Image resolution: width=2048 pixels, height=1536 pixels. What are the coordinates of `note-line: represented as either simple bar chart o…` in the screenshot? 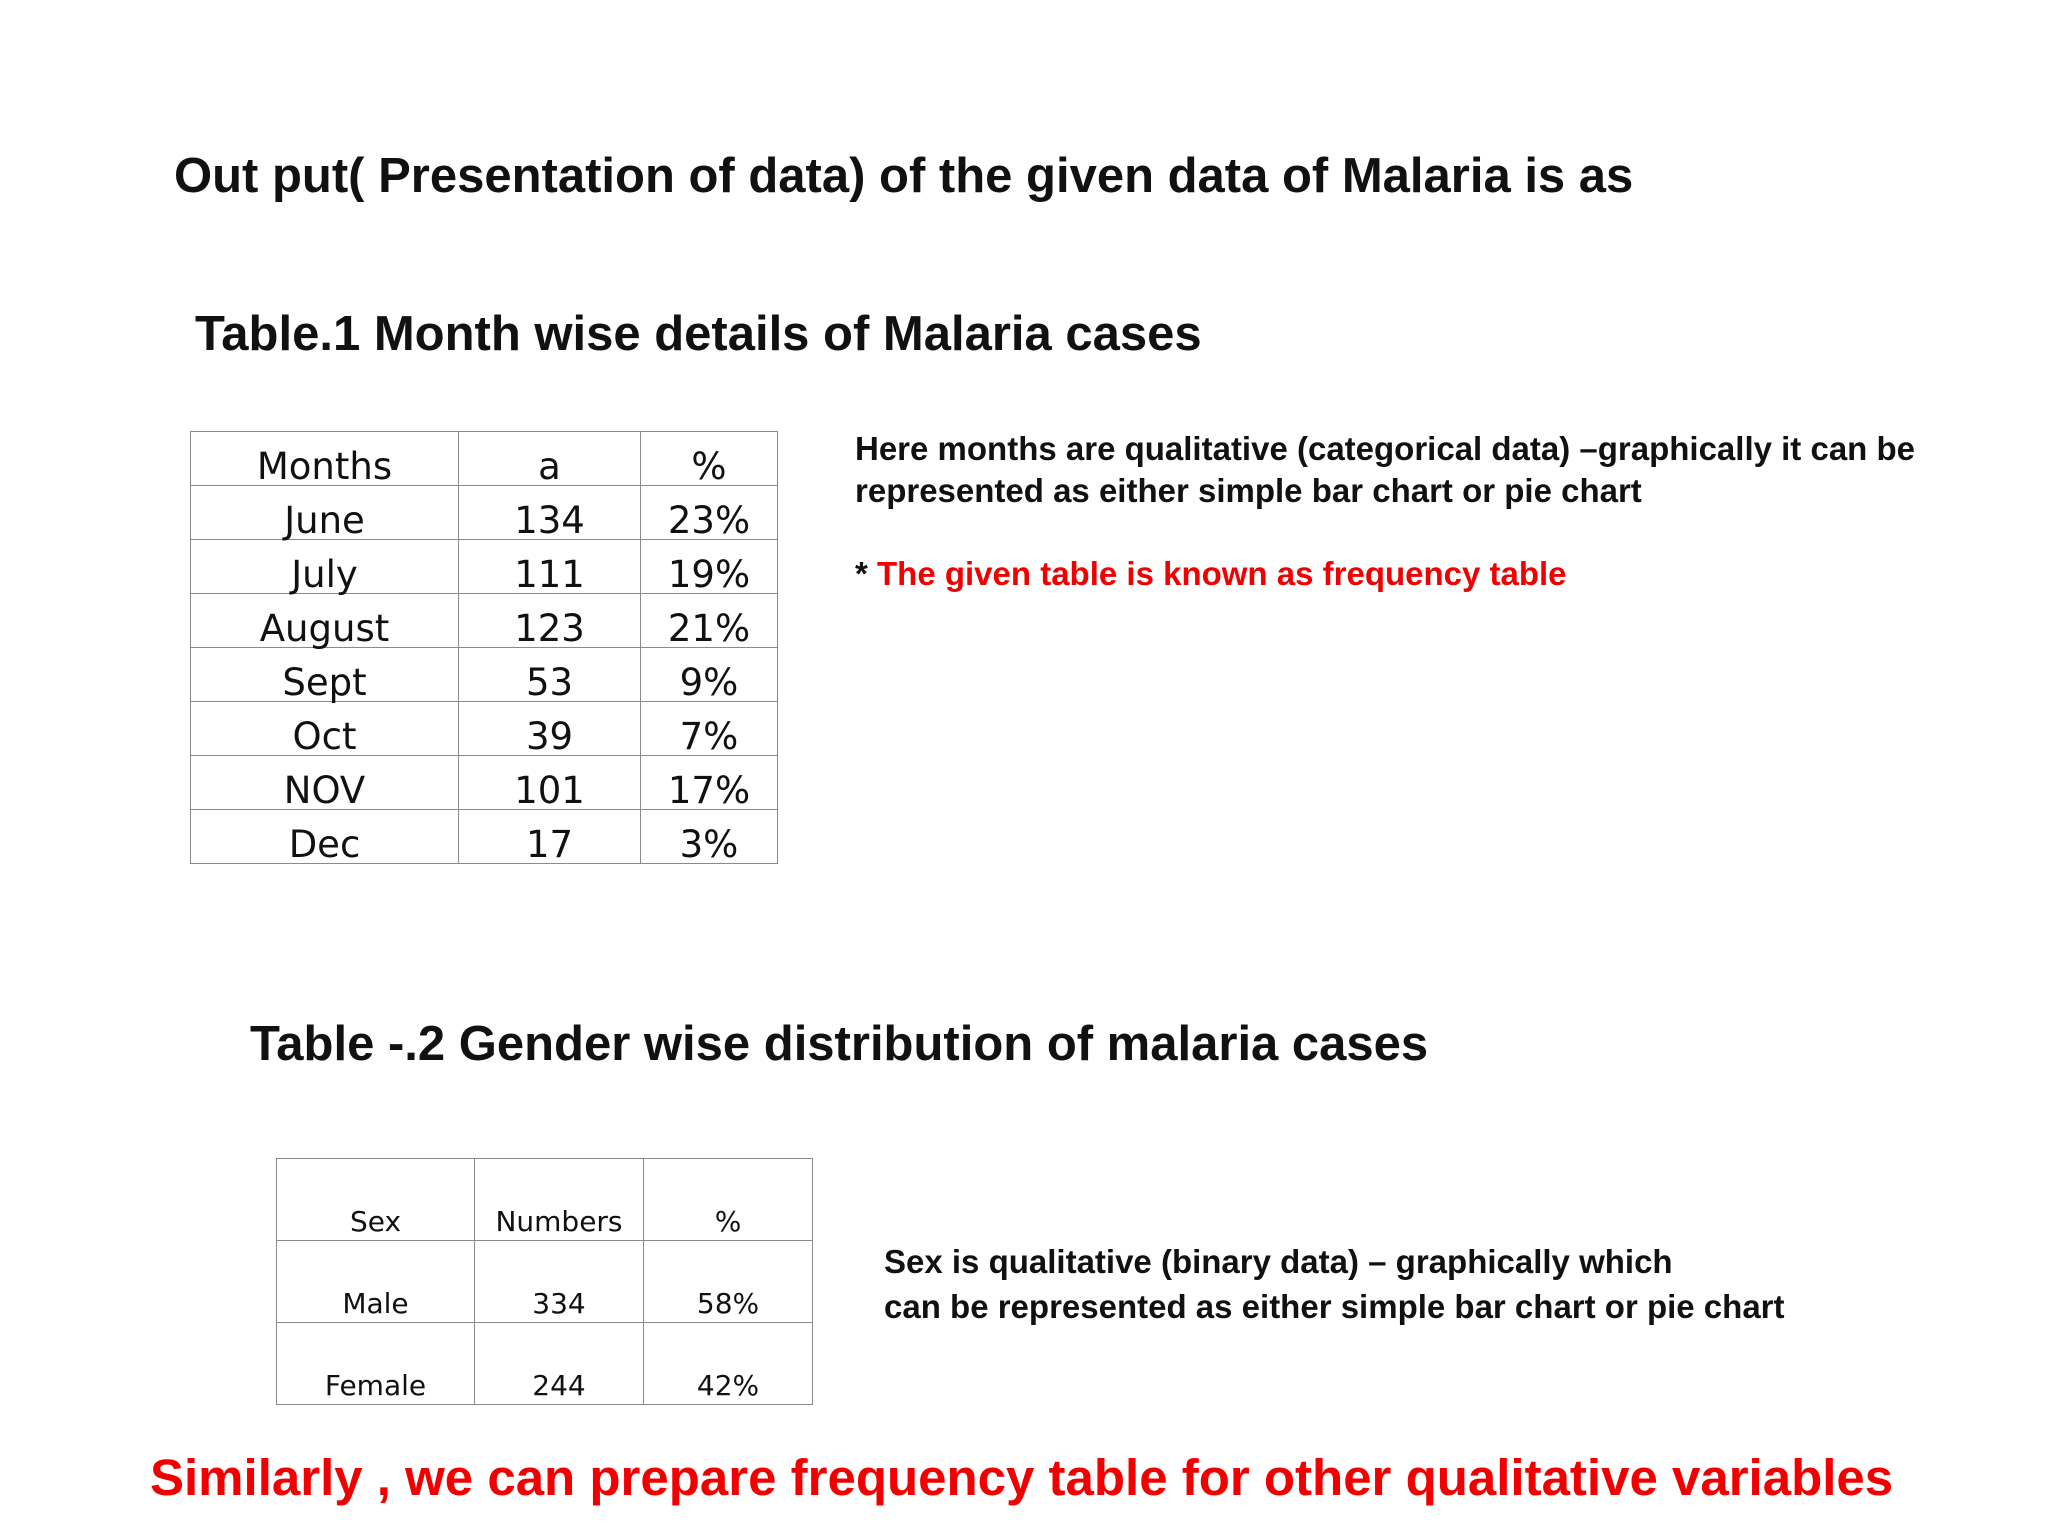 It's located at (1248, 490).